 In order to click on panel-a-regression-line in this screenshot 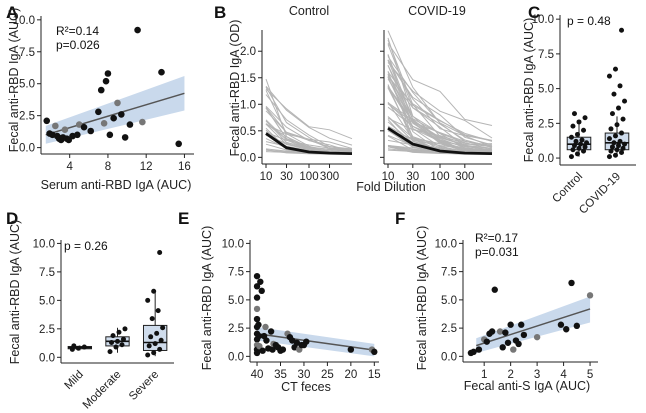, I will do `click(115, 114)`.